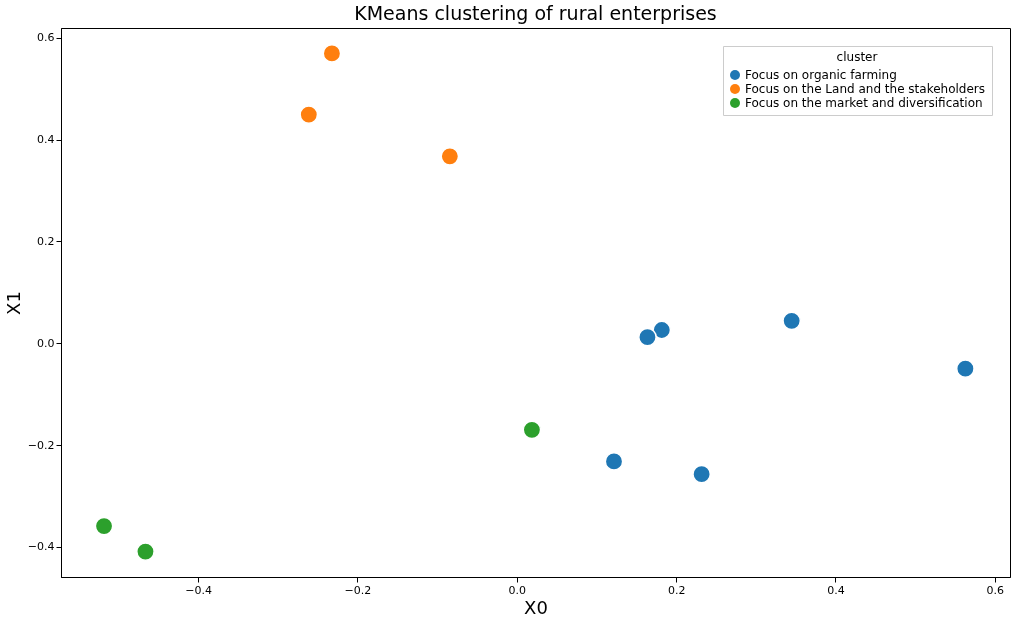  Describe the element at coordinates (46, 38) in the screenshot. I see `y-tick-label: 0.6` at that location.